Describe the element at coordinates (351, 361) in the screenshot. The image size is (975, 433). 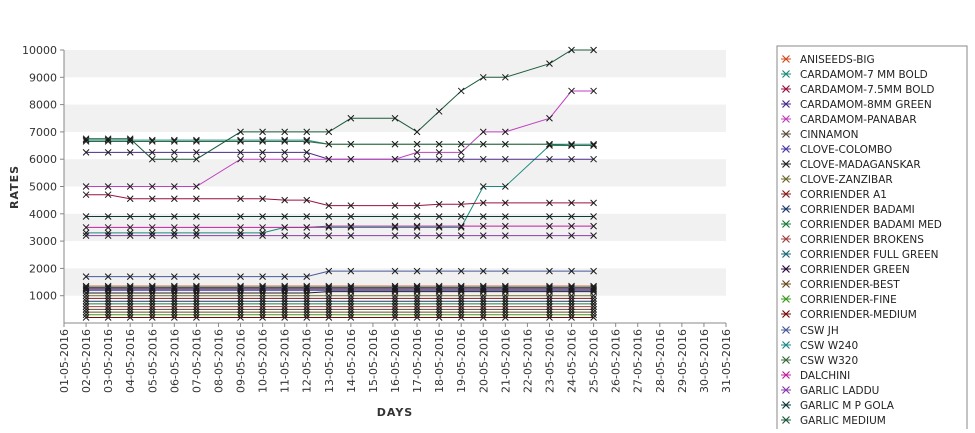
I see `x-tick-label: 14-05-2016` at that location.